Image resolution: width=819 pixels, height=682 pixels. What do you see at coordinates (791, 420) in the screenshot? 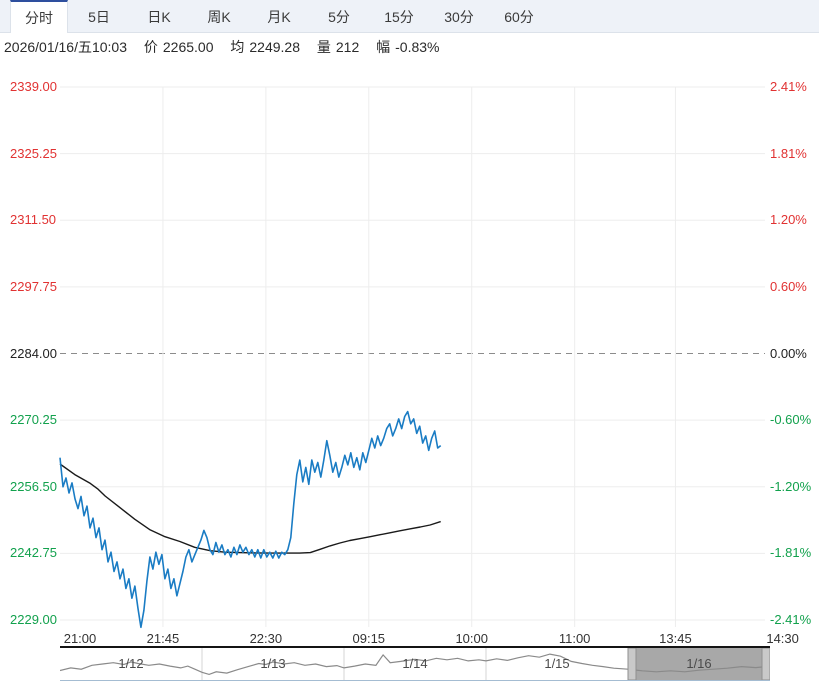
I see `y-axis-percent-label: -0.60%` at bounding box center [791, 420].